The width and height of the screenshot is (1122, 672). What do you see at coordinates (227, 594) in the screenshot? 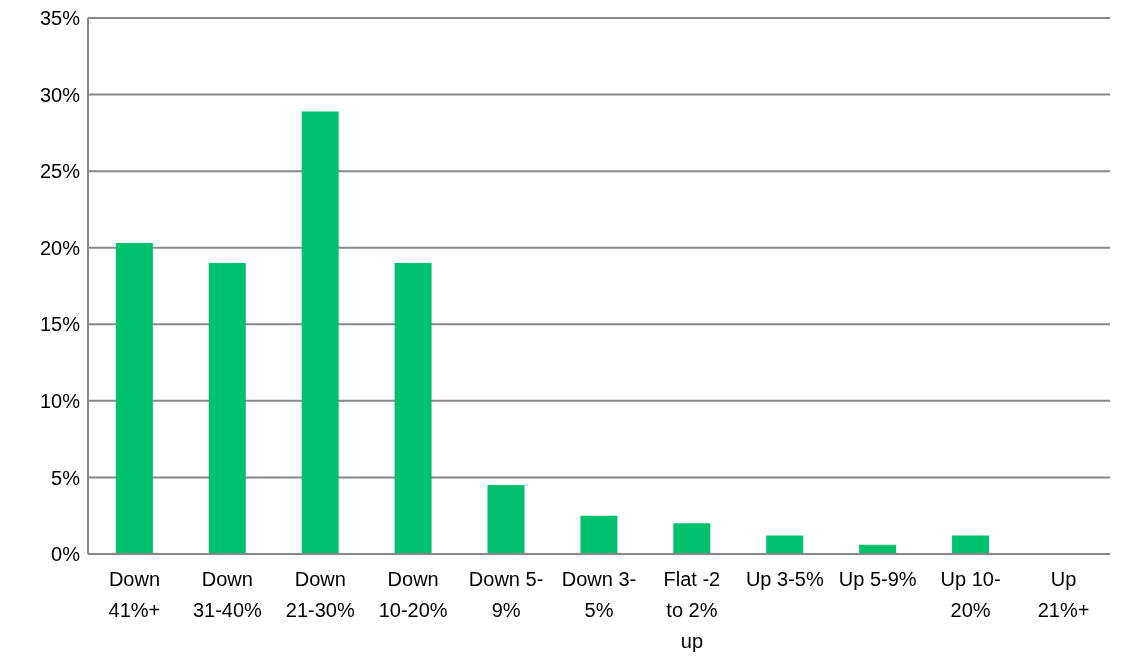
I see `x-tick-label: Down 31-40%` at bounding box center [227, 594].